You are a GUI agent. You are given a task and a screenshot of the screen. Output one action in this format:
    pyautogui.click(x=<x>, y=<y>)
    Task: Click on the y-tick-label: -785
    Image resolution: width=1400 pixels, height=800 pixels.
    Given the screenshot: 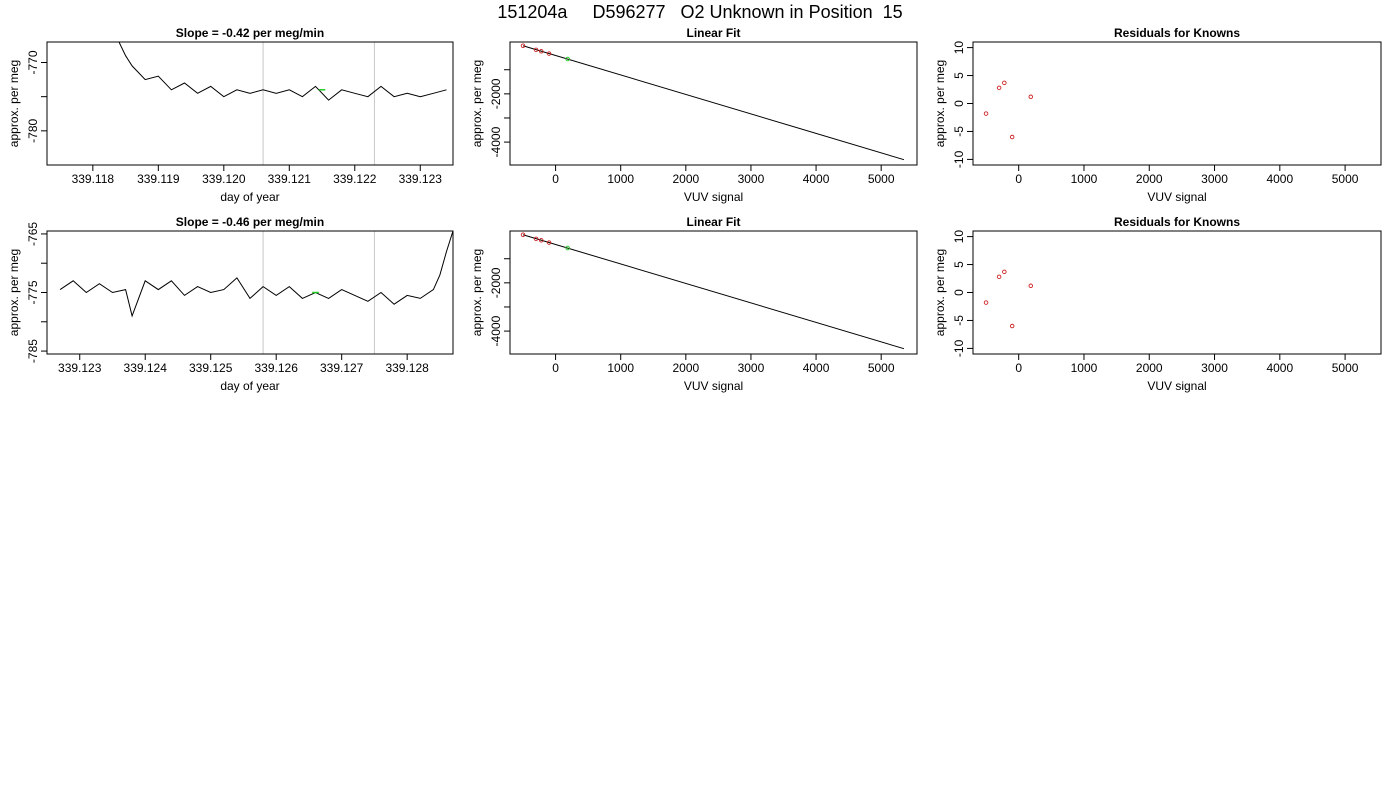 What is the action you would take?
    pyautogui.click(x=33, y=351)
    